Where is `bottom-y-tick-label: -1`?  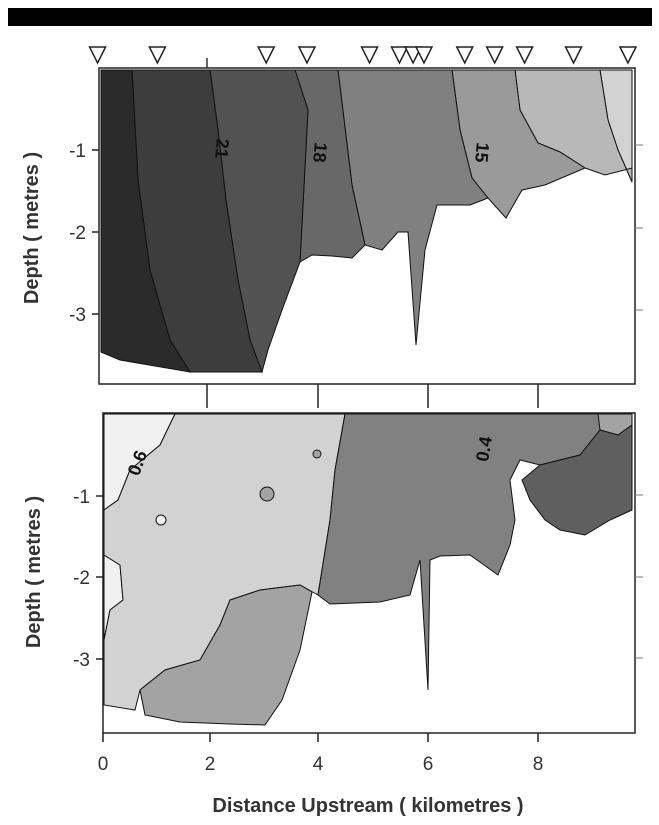
bottom-y-tick-label: -1 is located at coordinates (81, 497).